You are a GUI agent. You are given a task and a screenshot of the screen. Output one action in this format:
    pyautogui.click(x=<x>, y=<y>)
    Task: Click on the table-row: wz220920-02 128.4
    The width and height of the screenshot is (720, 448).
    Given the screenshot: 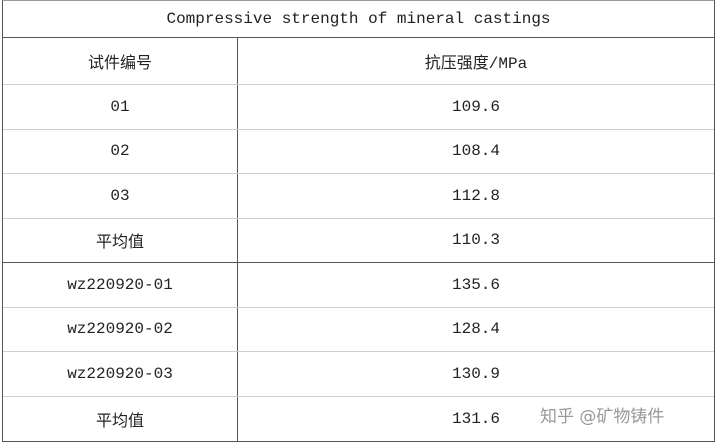 What is the action you would take?
    pyautogui.click(x=358, y=329)
    